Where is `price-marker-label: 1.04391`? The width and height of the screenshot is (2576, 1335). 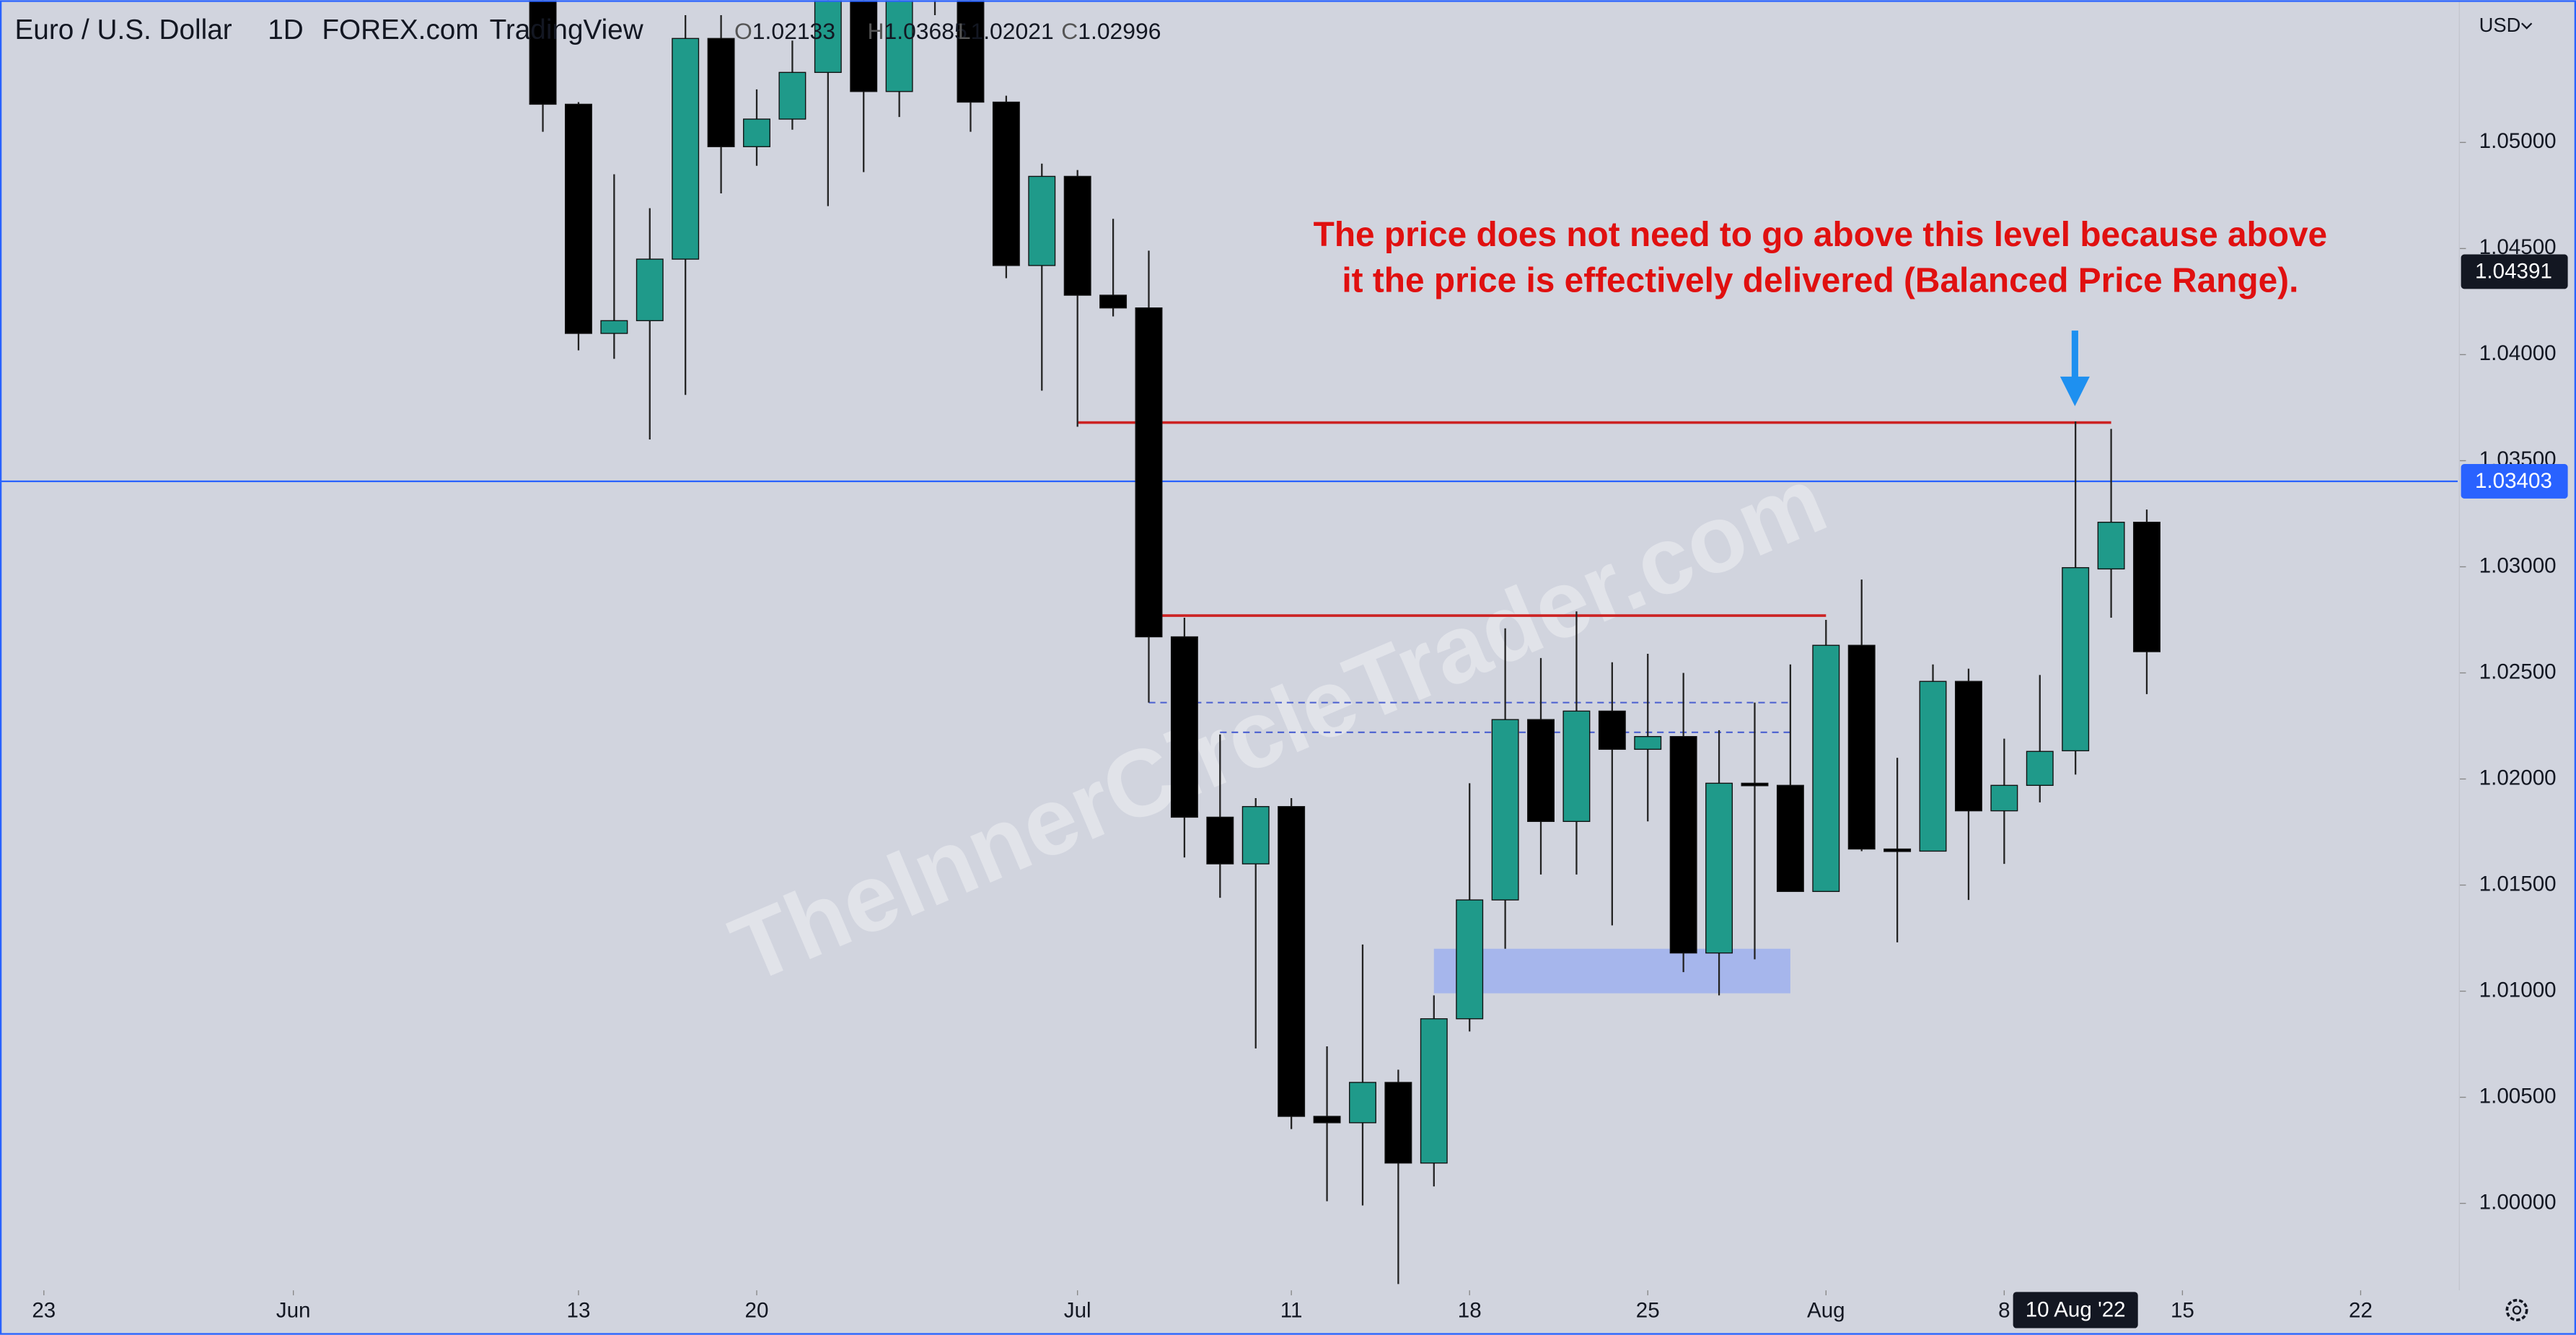 price-marker-label: 1.04391 is located at coordinates (2513, 271).